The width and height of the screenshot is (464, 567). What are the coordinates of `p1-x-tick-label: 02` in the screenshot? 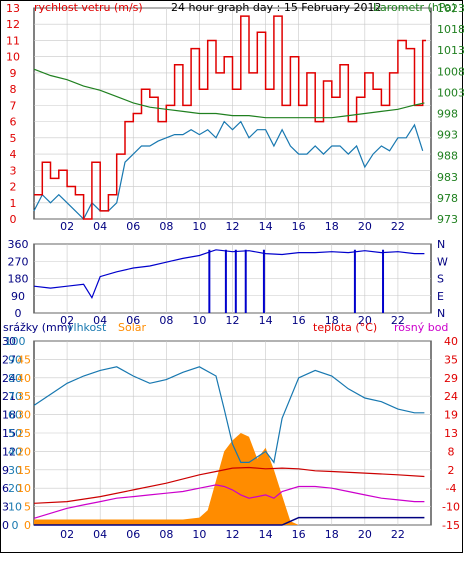 It's located at (67, 226).